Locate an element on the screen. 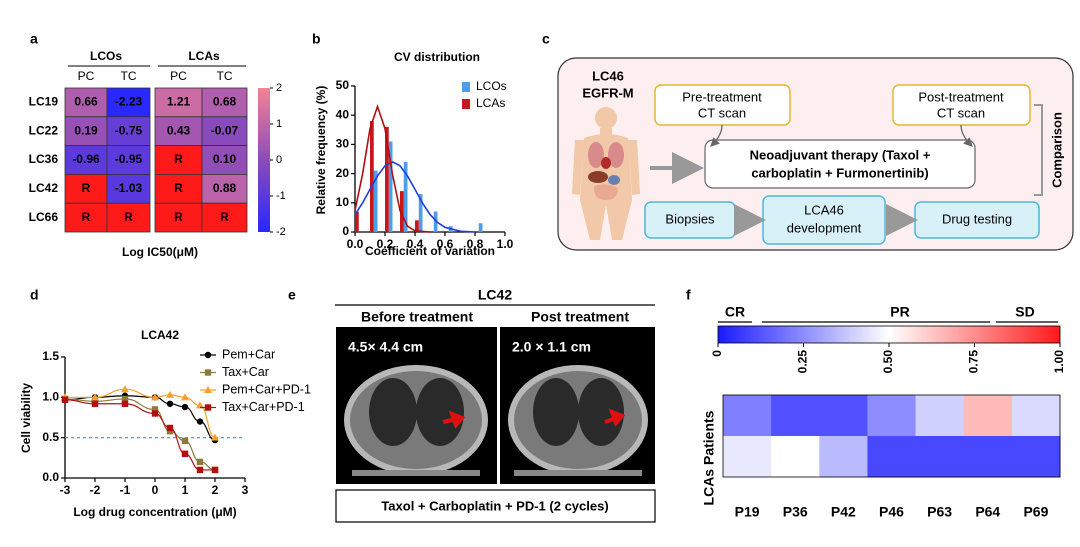 The image size is (1080, 547). biopsies-label: Biopsies is located at coordinates (690, 218).